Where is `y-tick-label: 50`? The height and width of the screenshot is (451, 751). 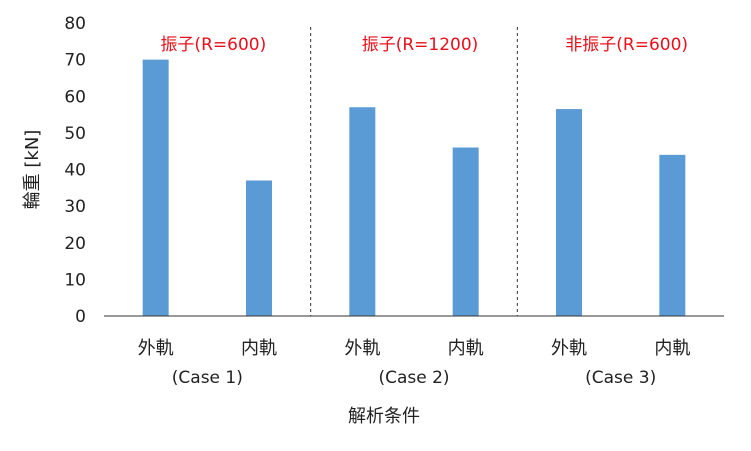
y-tick-label: 50 is located at coordinates (75, 134).